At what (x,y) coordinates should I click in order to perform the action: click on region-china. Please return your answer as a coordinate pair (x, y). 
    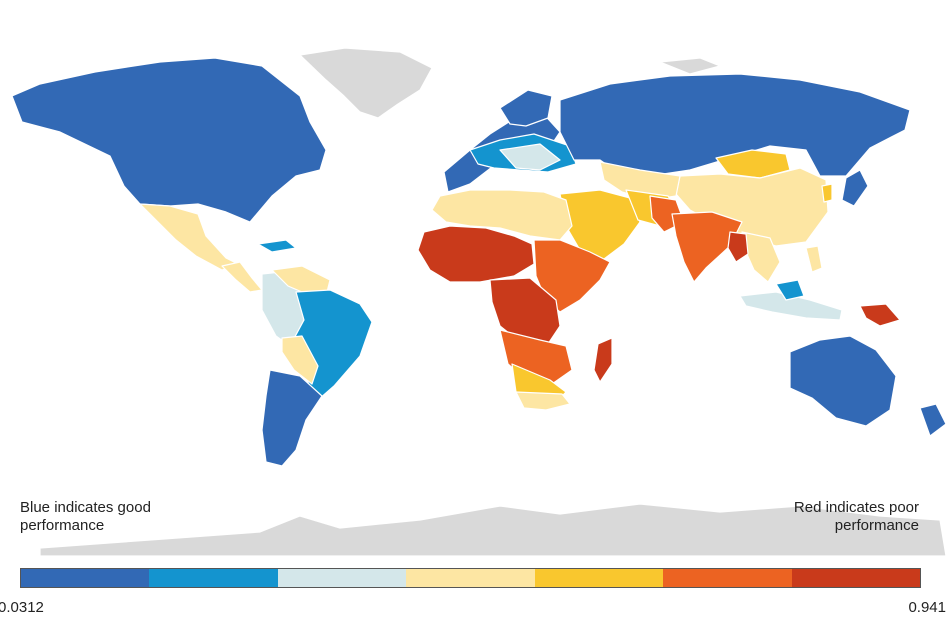
    Looking at the image, I should click on (752, 207).